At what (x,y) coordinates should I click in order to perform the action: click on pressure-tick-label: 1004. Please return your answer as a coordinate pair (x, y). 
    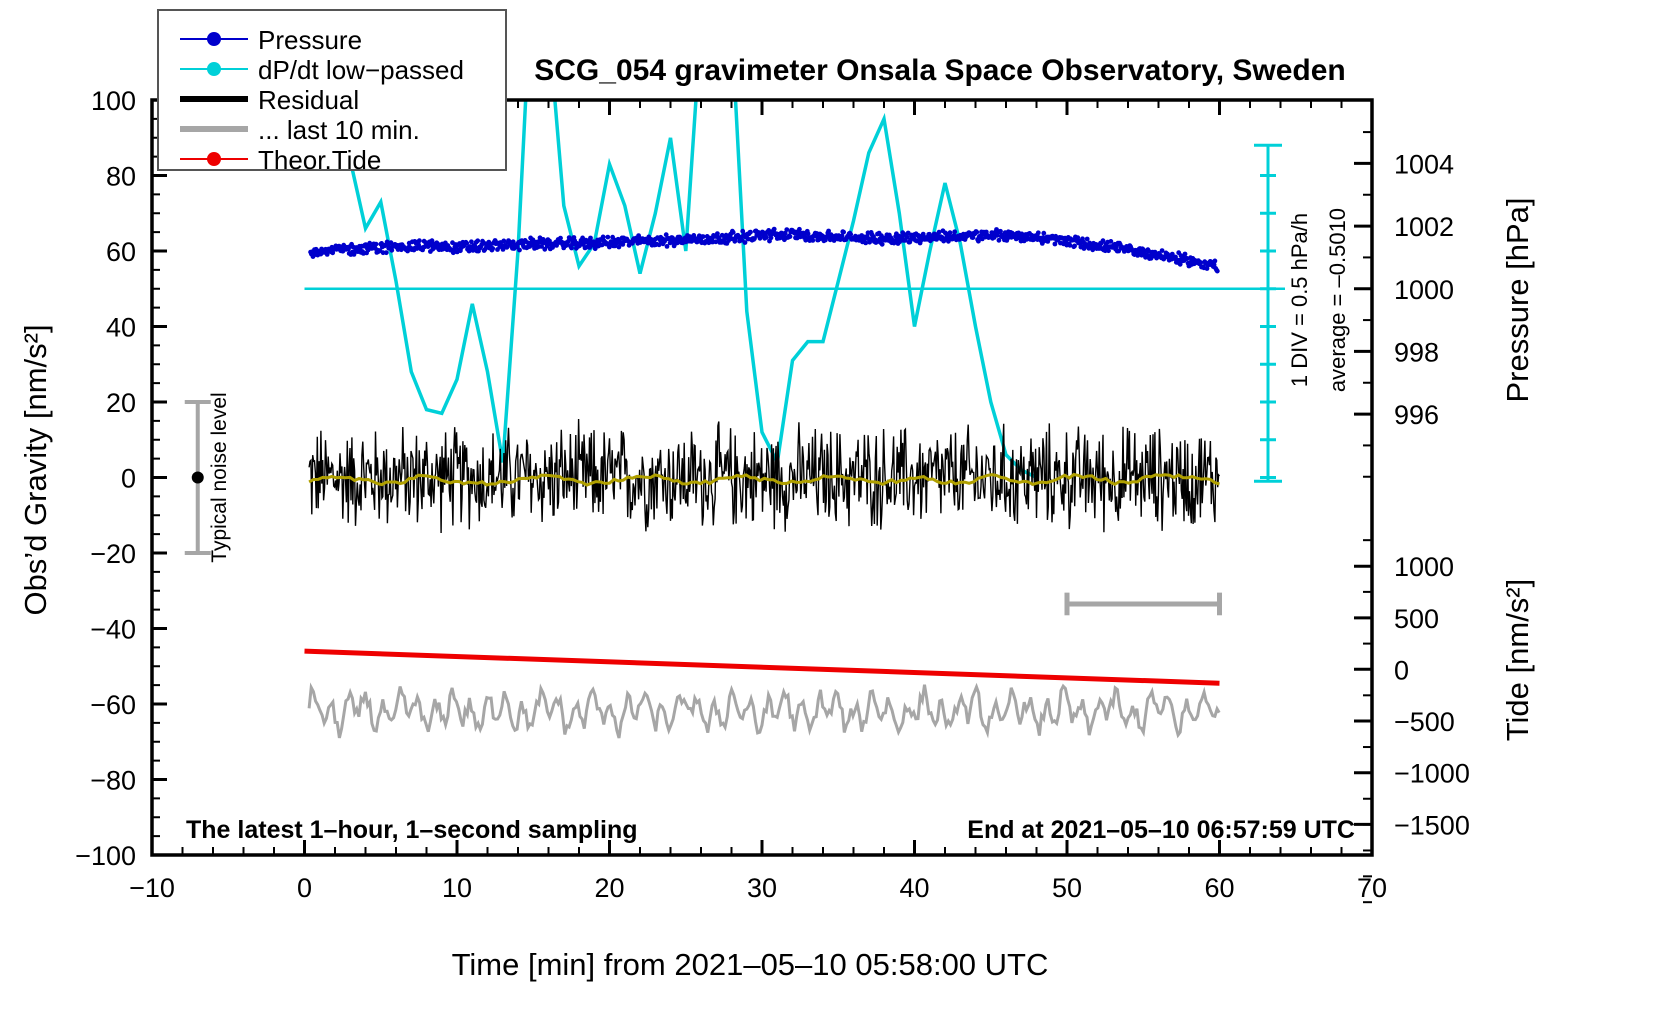
    Looking at the image, I should click on (1424, 164).